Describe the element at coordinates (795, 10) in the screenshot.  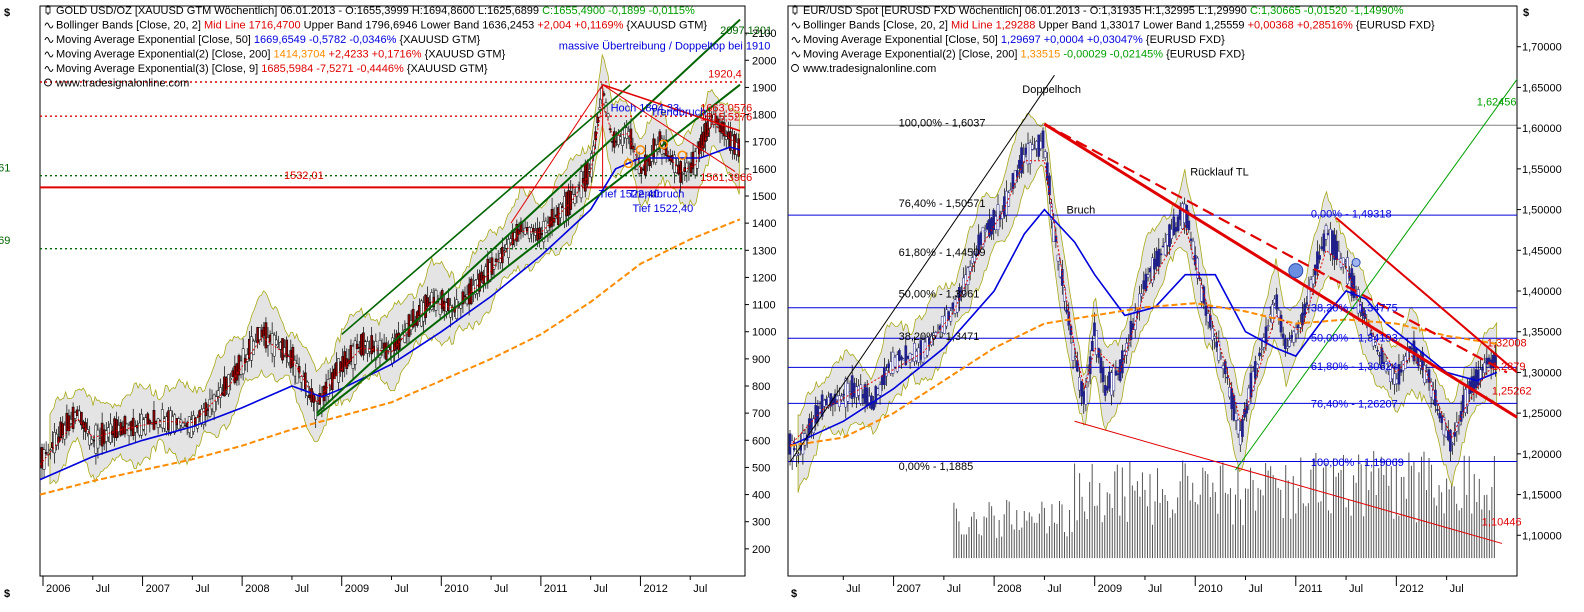
I see `candle-icon-body` at that location.